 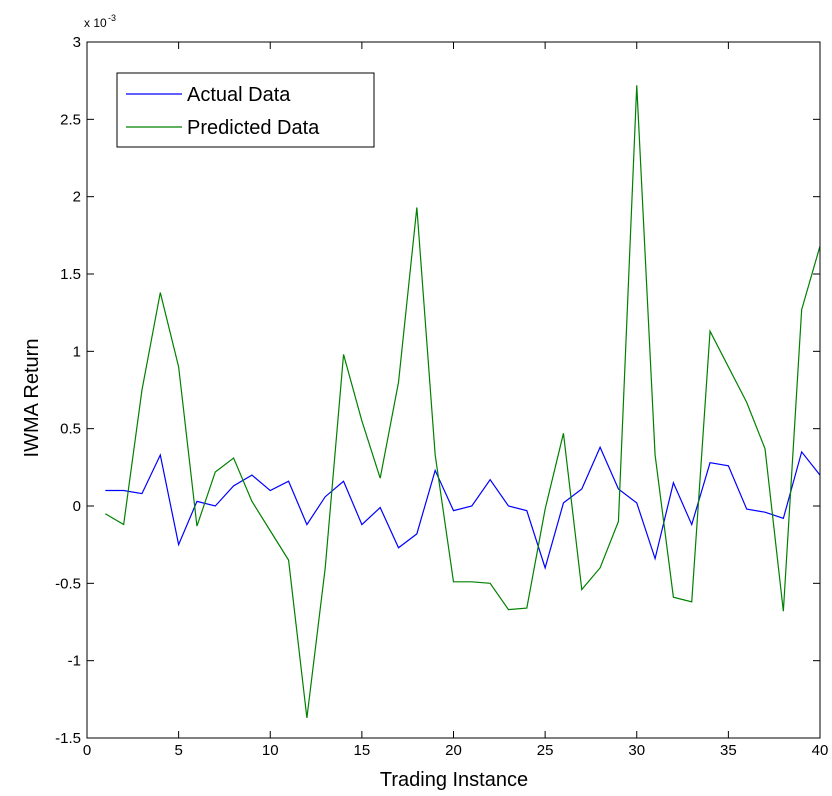 I want to click on legend: Actual Data Predicted Data, so click(x=245, y=110).